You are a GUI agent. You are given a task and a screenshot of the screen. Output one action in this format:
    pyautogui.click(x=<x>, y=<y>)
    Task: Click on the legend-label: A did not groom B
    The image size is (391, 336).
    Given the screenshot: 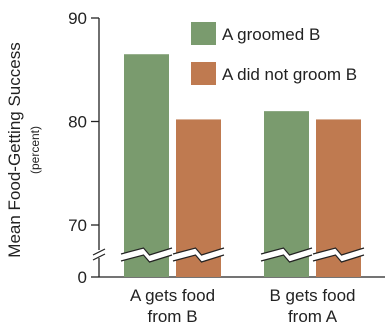 What is the action you would take?
    pyautogui.click(x=289, y=74)
    